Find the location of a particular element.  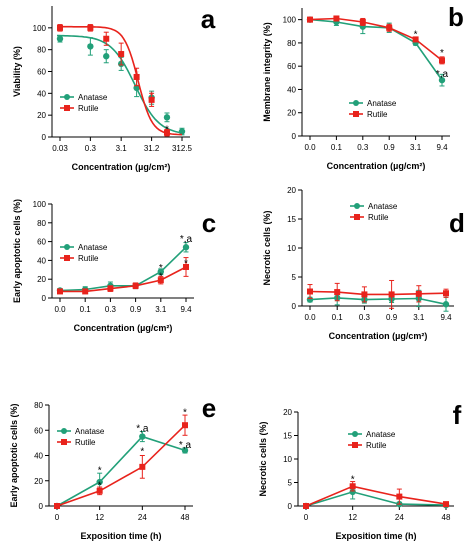

y-tick-label: 15 is located at coordinates (291, 219).